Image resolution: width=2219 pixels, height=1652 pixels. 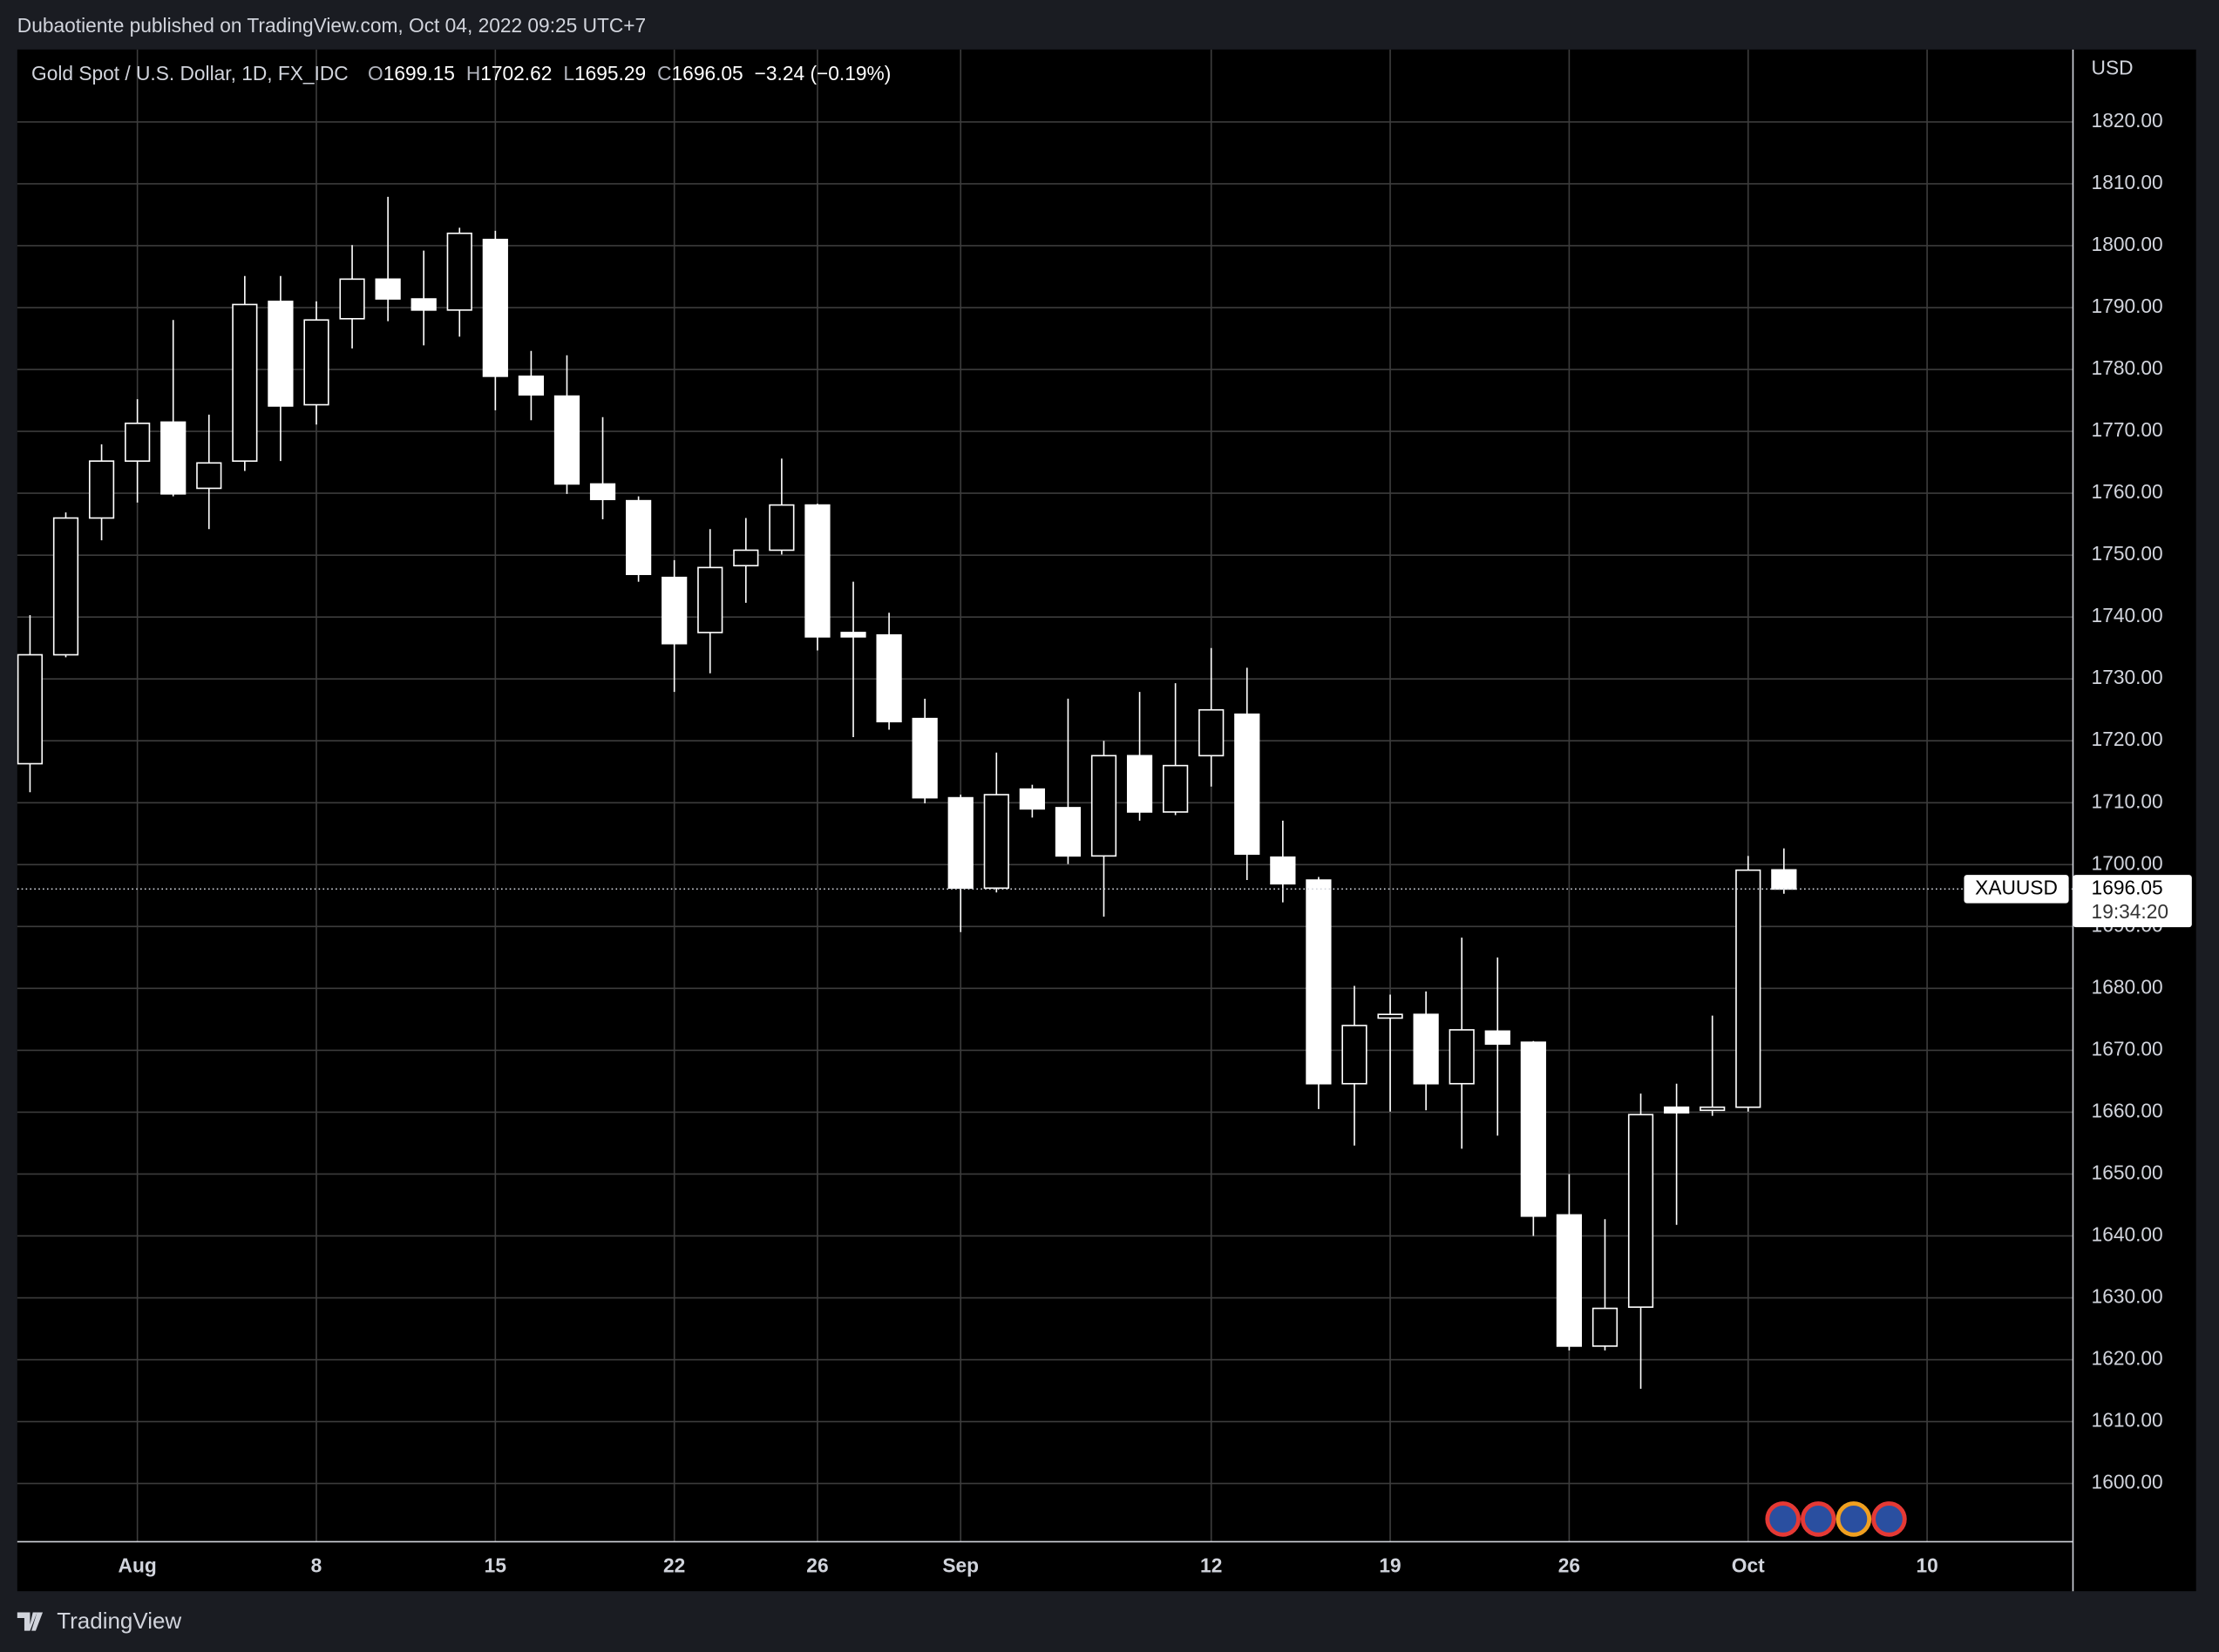 What do you see at coordinates (2127, 1482) in the screenshot?
I see `y-tick-label: 1600.00` at bounding box center [2127, 1482].